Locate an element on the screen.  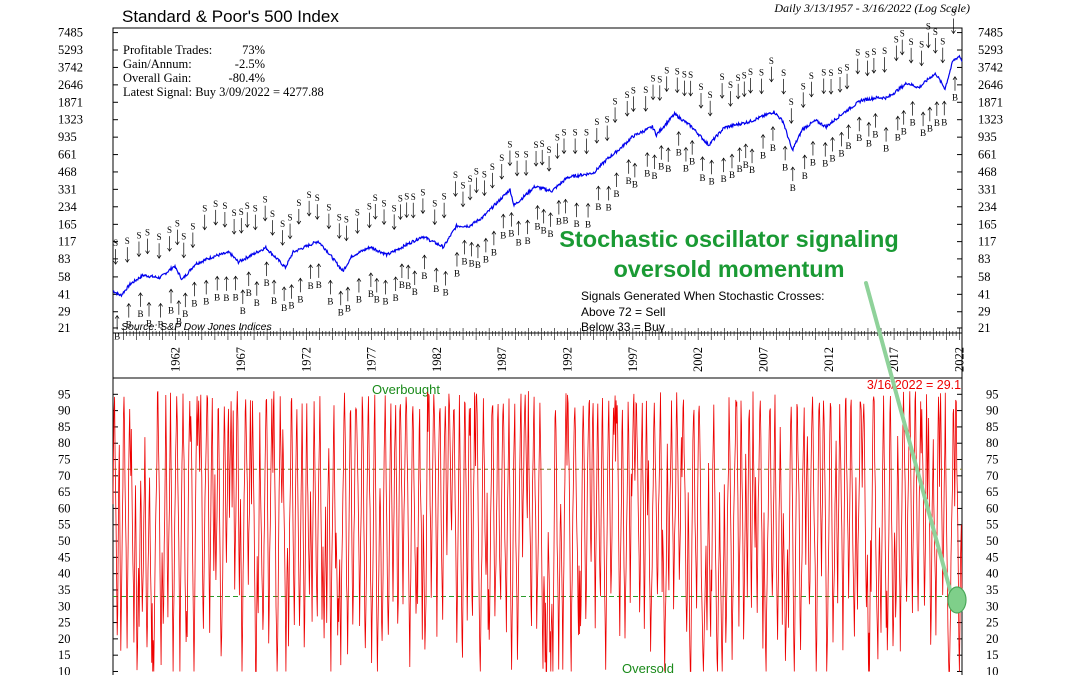
osc-y-tick-label-right: 70 is located at coordinates (992, 476).